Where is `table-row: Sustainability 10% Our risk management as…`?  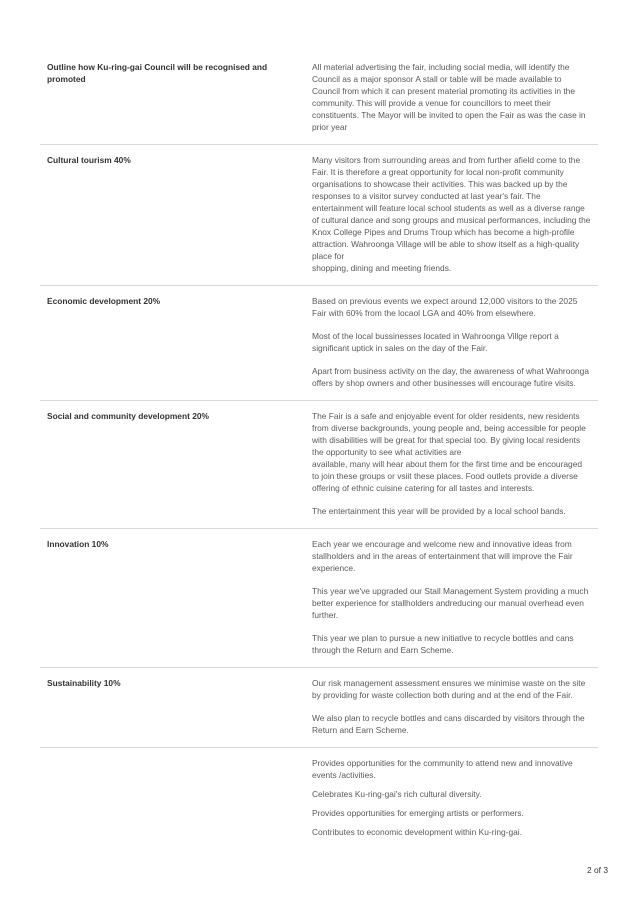 table-row: Sustainability 10% Our risk management as… is located at coordinates (319, 708).